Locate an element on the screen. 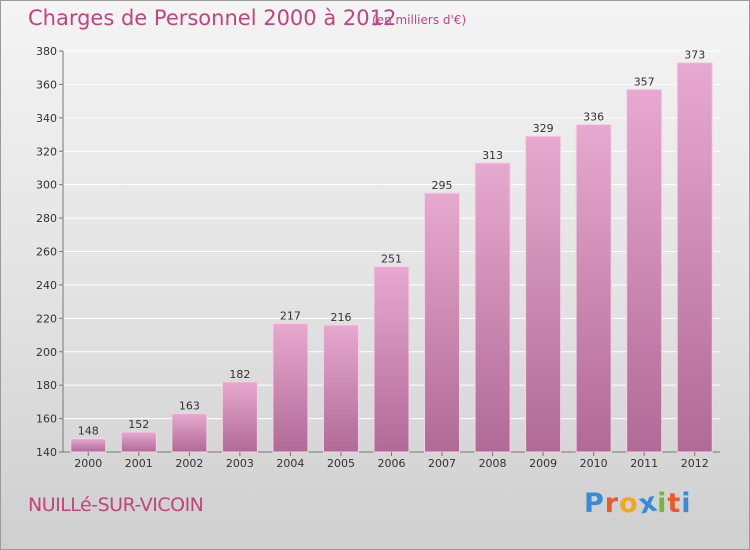  x-tick-label: 2012 is located at coordinates (695, 463).